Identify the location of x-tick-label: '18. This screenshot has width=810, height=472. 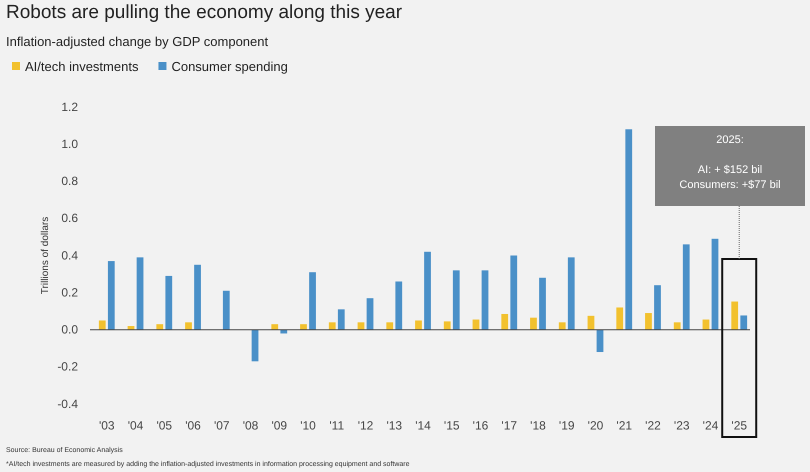
(538, 425).